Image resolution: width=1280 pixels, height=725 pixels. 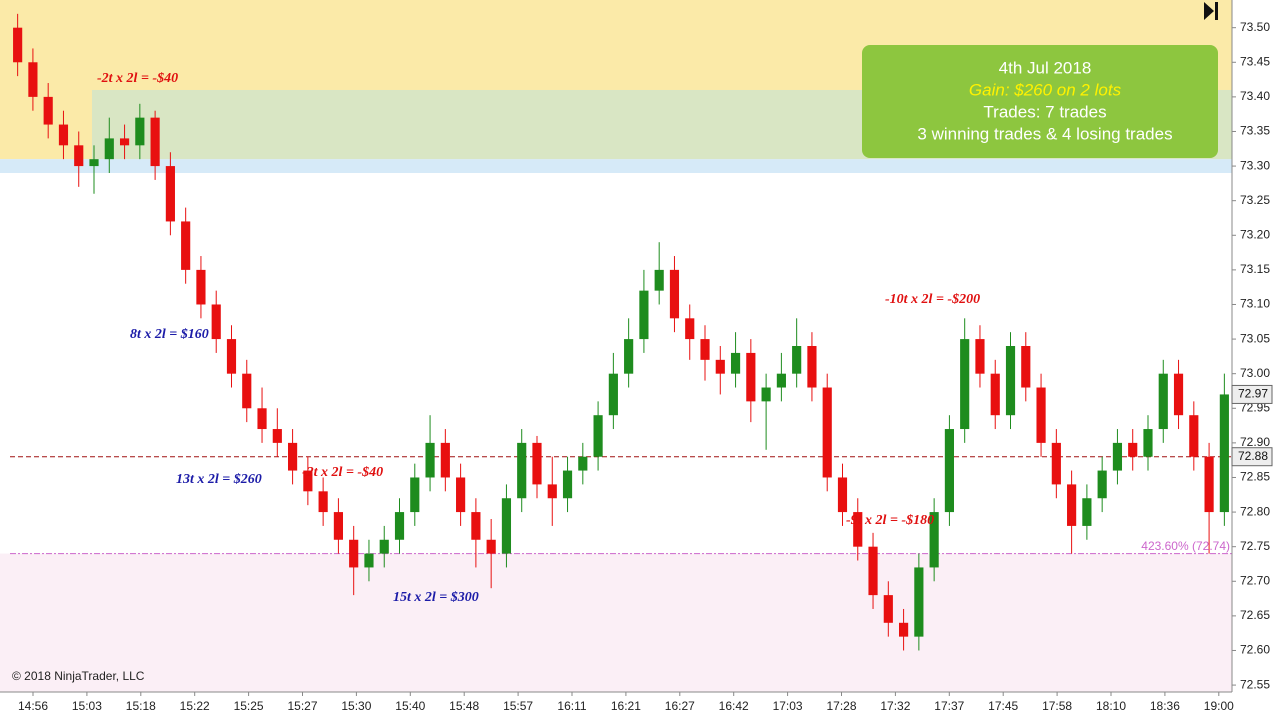 What do you see at coordinates (1185, 546) in the screenshot?
I see `level-label: 423.60% (72.74)` at bounding box center [1185, 546].